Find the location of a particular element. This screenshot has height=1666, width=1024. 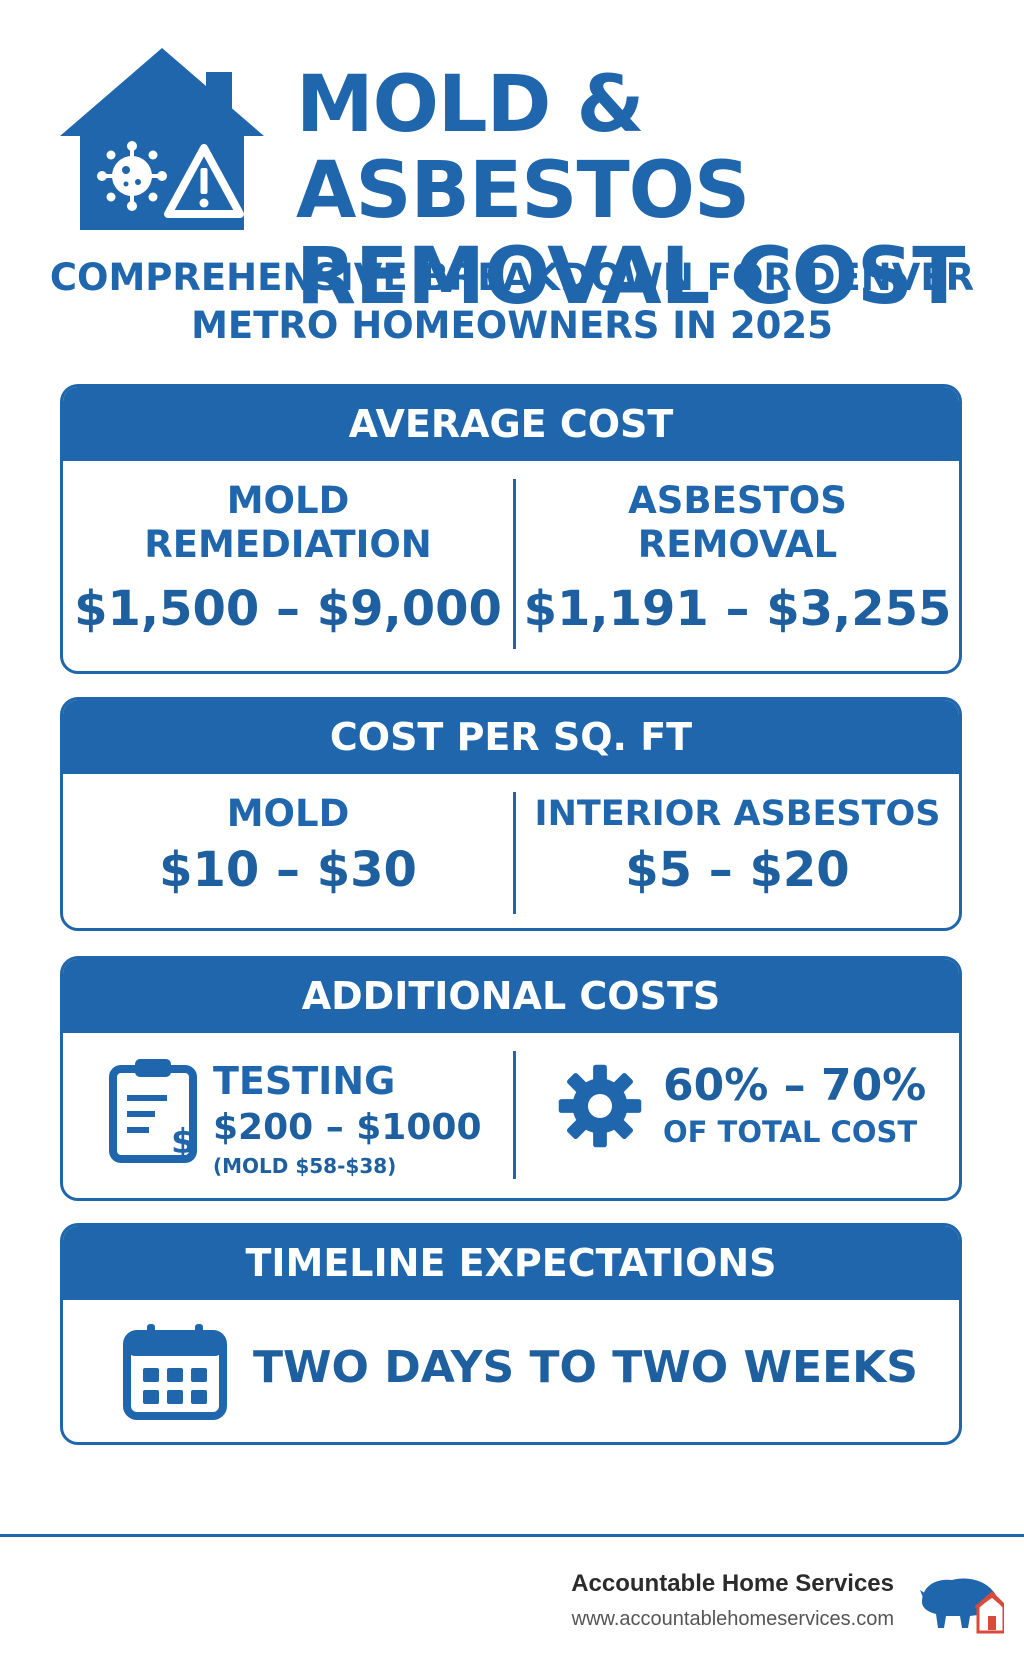

interior-asbestos-label: INTERIOR ASBESTOS is located at coordinates (737, 814).